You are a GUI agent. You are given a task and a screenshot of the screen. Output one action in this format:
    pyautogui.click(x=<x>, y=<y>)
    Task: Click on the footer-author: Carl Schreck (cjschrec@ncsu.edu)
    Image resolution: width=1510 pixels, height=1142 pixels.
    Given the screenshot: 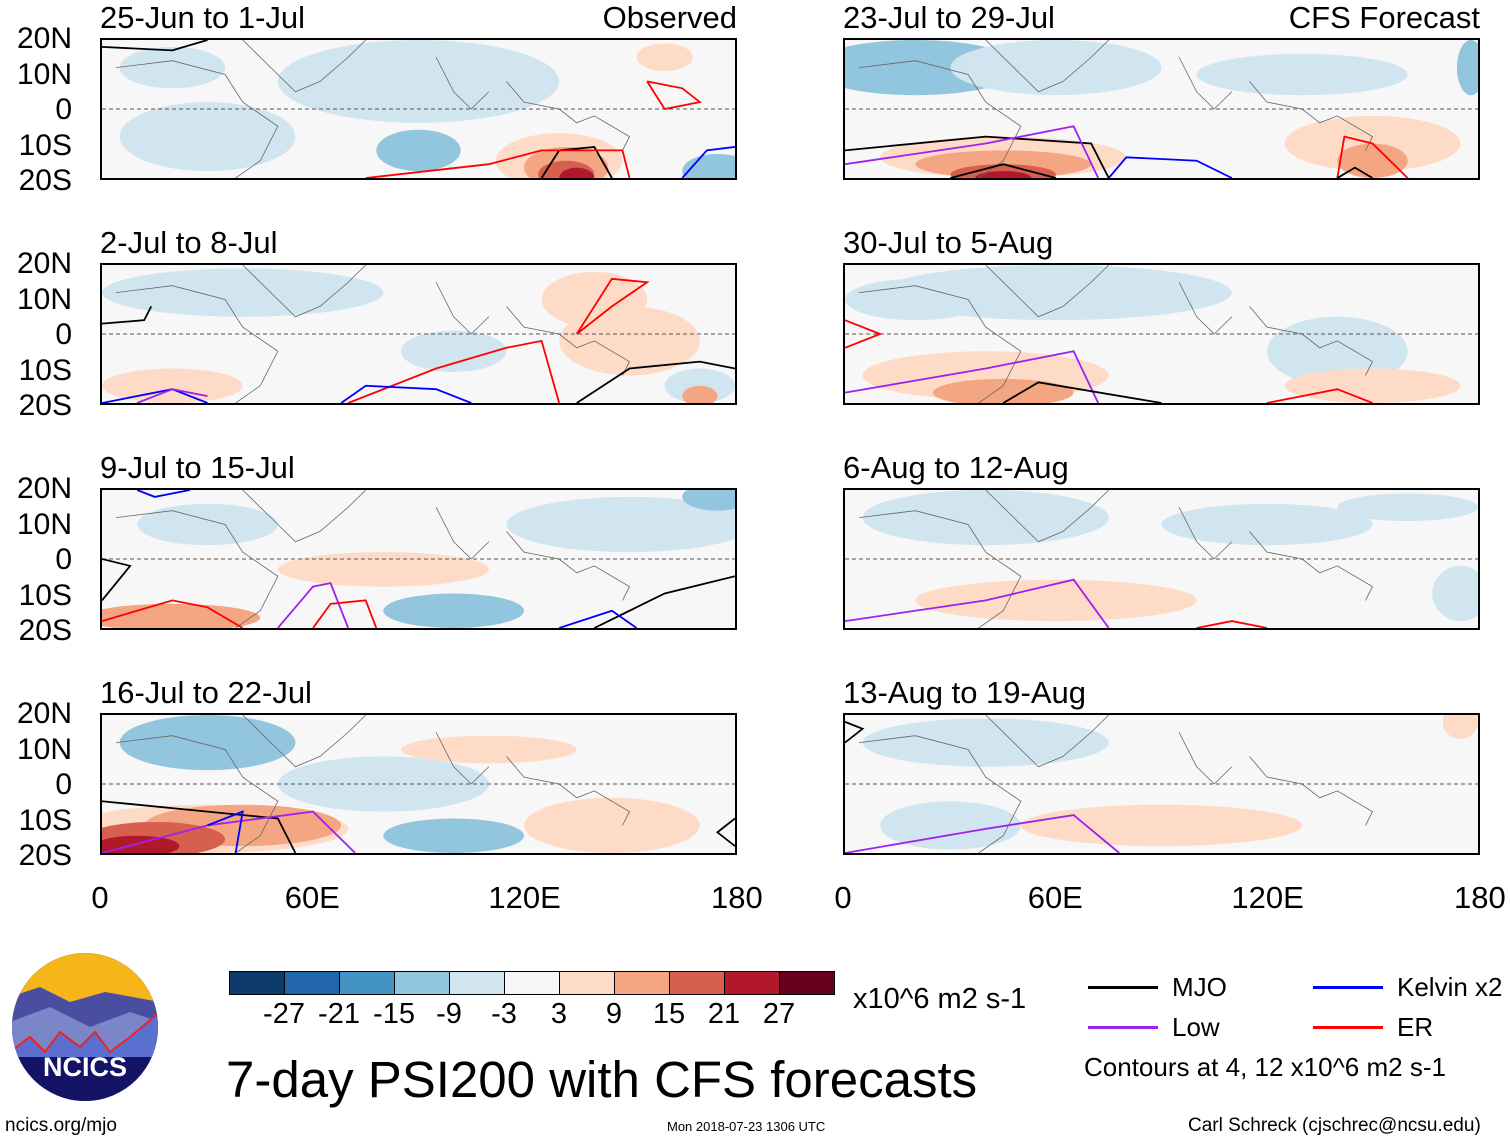 What is the action you would take?
    pyautogui.click(x=1334, y=1125)
    